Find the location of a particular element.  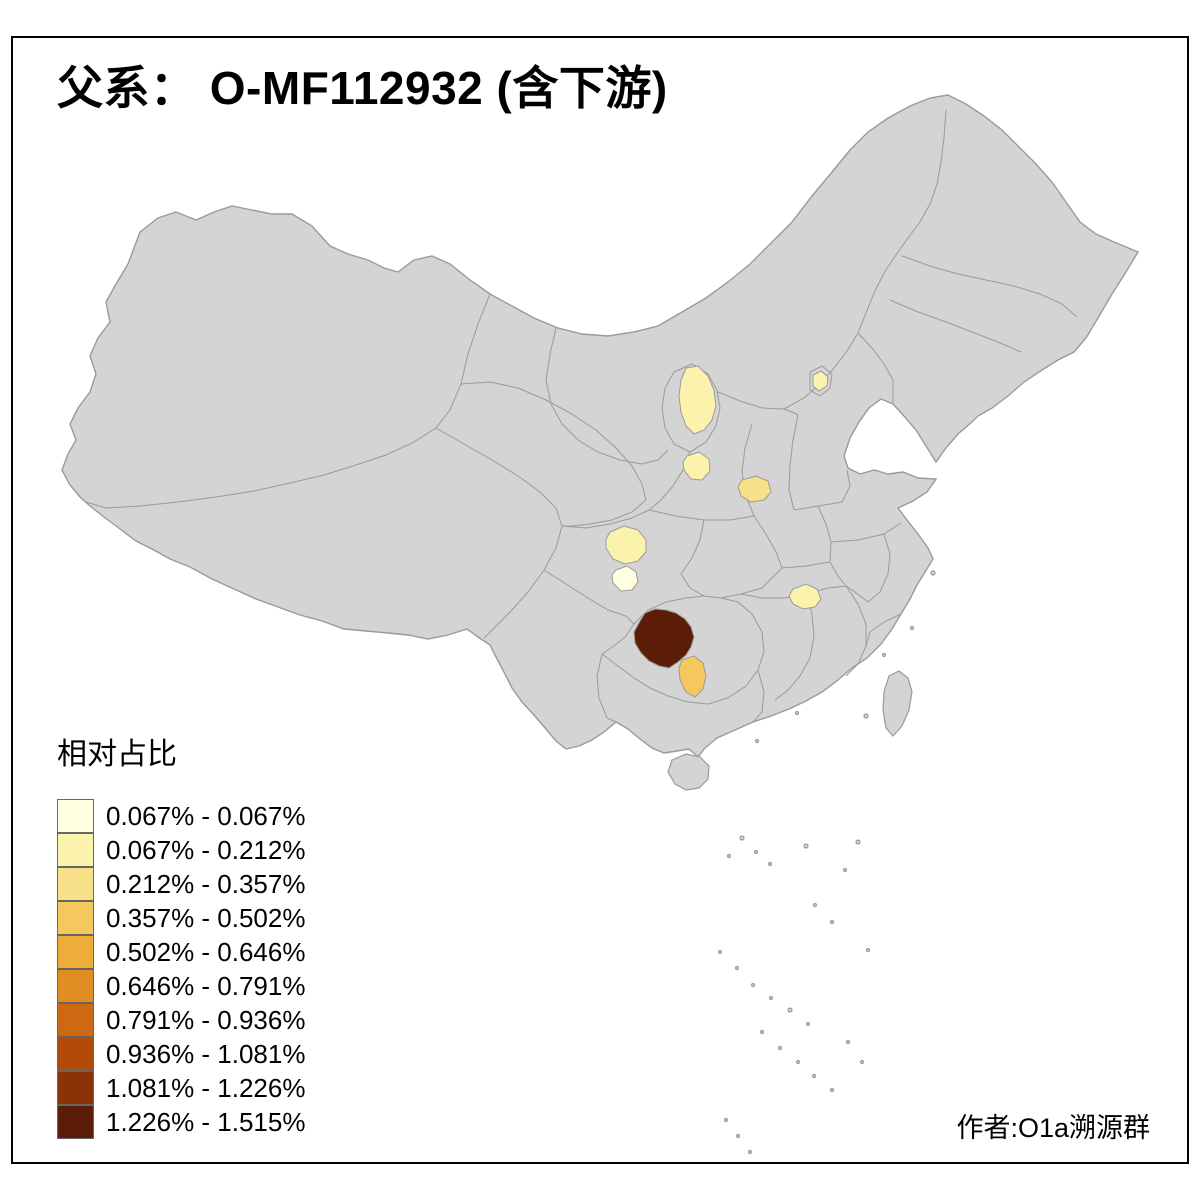

legend-item: 0.791% - 0.936% is located at coordinates (181, 1020).